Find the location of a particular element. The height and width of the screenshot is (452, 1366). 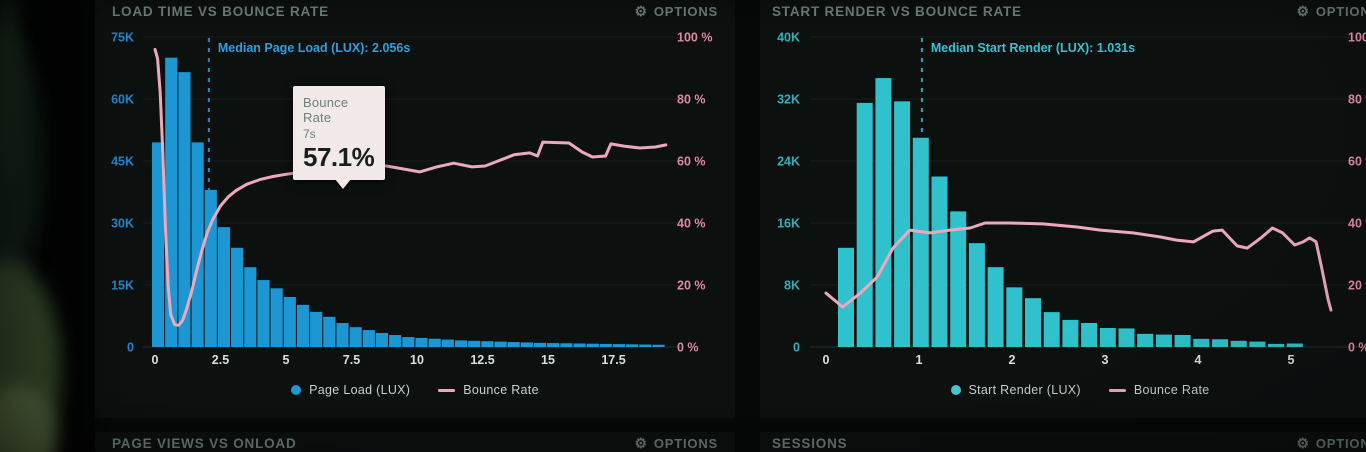

y-axis-label: 75K is located at coordinates (122, 38).